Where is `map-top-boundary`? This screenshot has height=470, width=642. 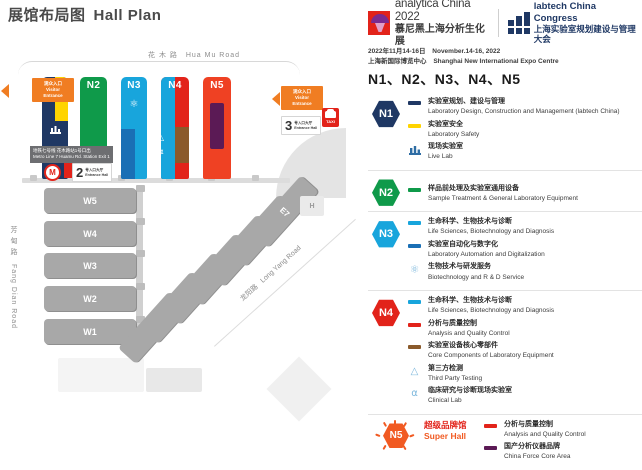
map-top-boundary is located at coordinates (159, 78).